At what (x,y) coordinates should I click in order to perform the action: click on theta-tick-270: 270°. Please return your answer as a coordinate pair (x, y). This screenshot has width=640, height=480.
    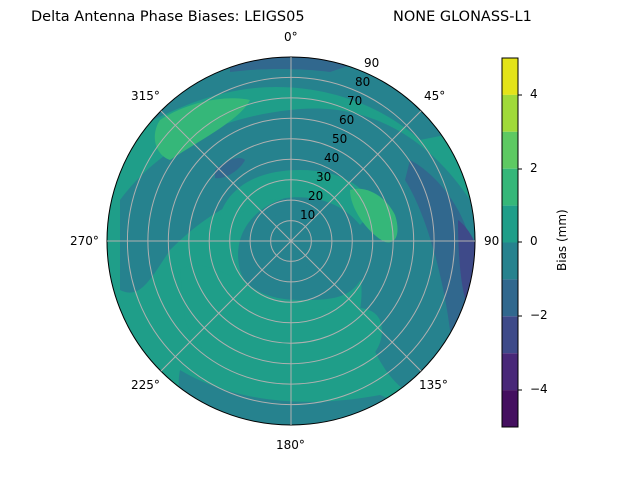
    Looking at the image, I should click on (84, 241).